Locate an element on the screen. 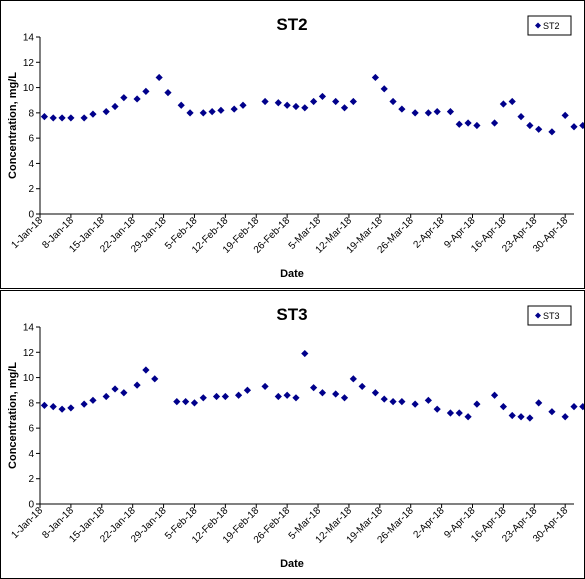  legend-label: ST3 is located at coordinates (551, 316).